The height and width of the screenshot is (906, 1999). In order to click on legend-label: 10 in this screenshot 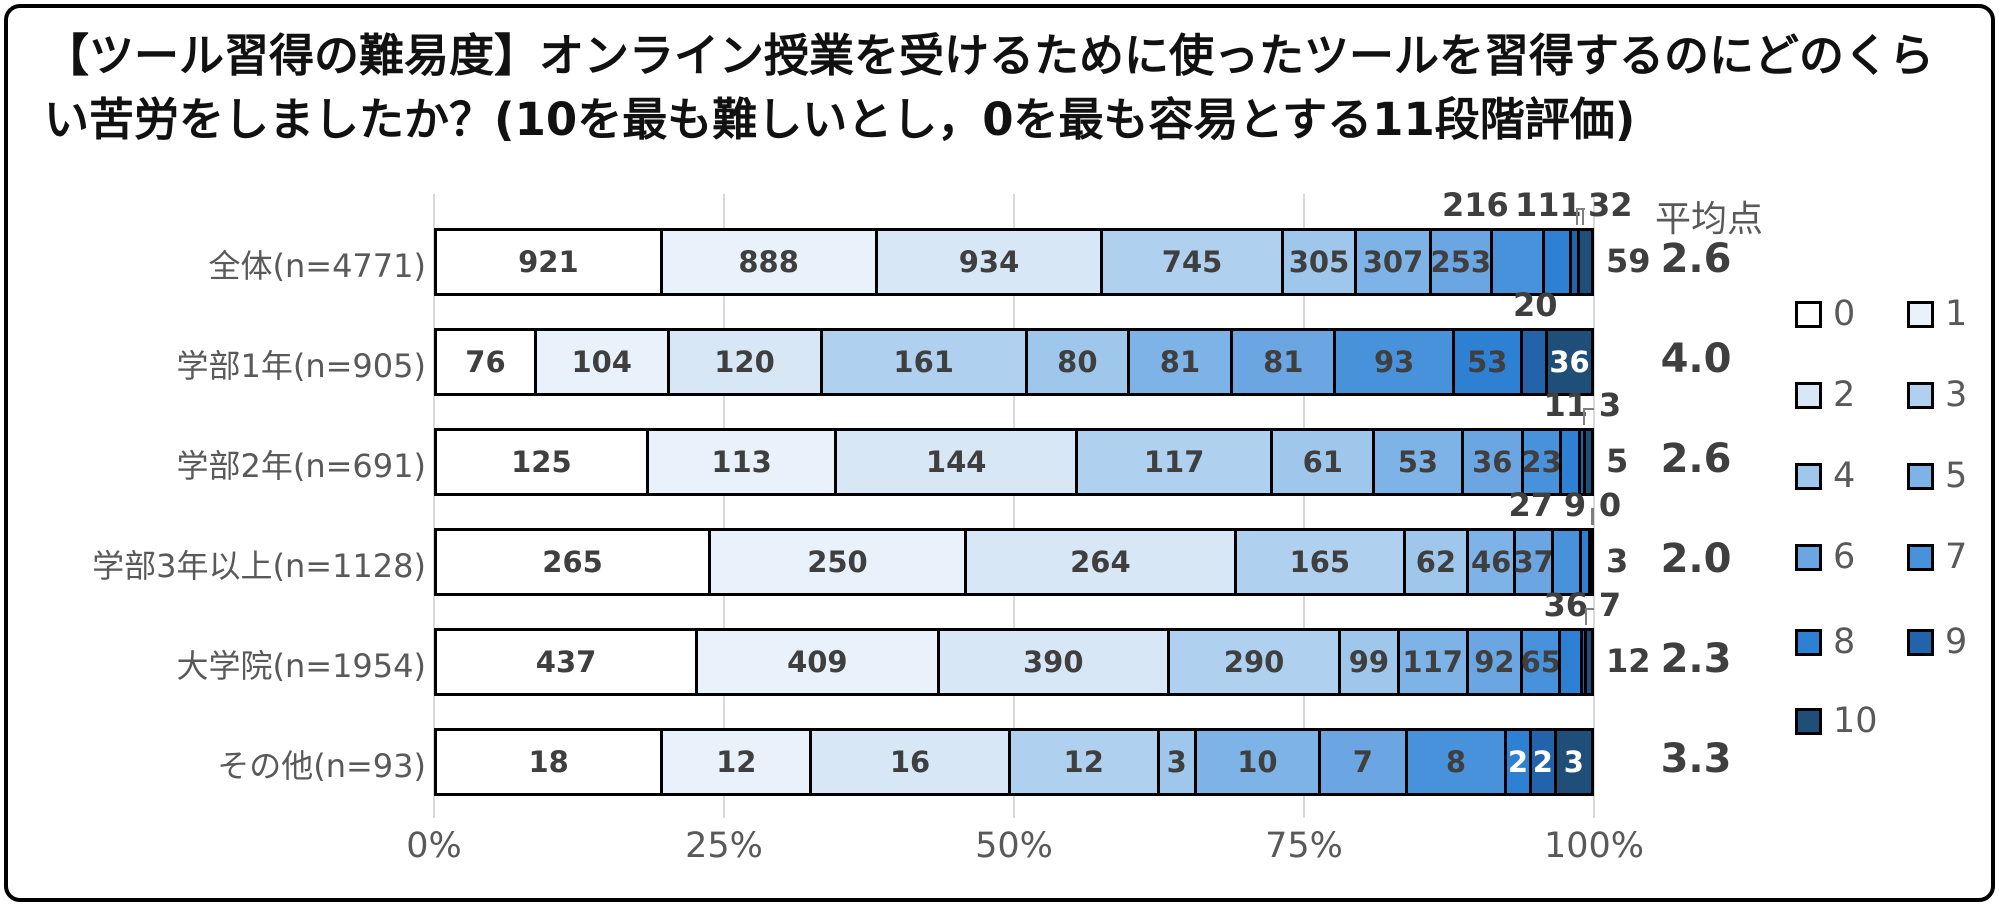, I will do `click(1855, 721)`.